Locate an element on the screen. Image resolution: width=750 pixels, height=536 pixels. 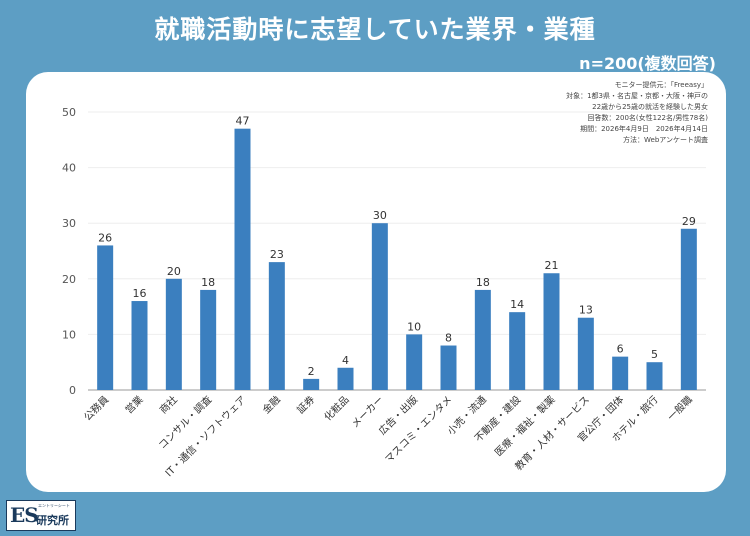
x-category-label: マスコミ・エンタメ is located at coordinates (419, 430).